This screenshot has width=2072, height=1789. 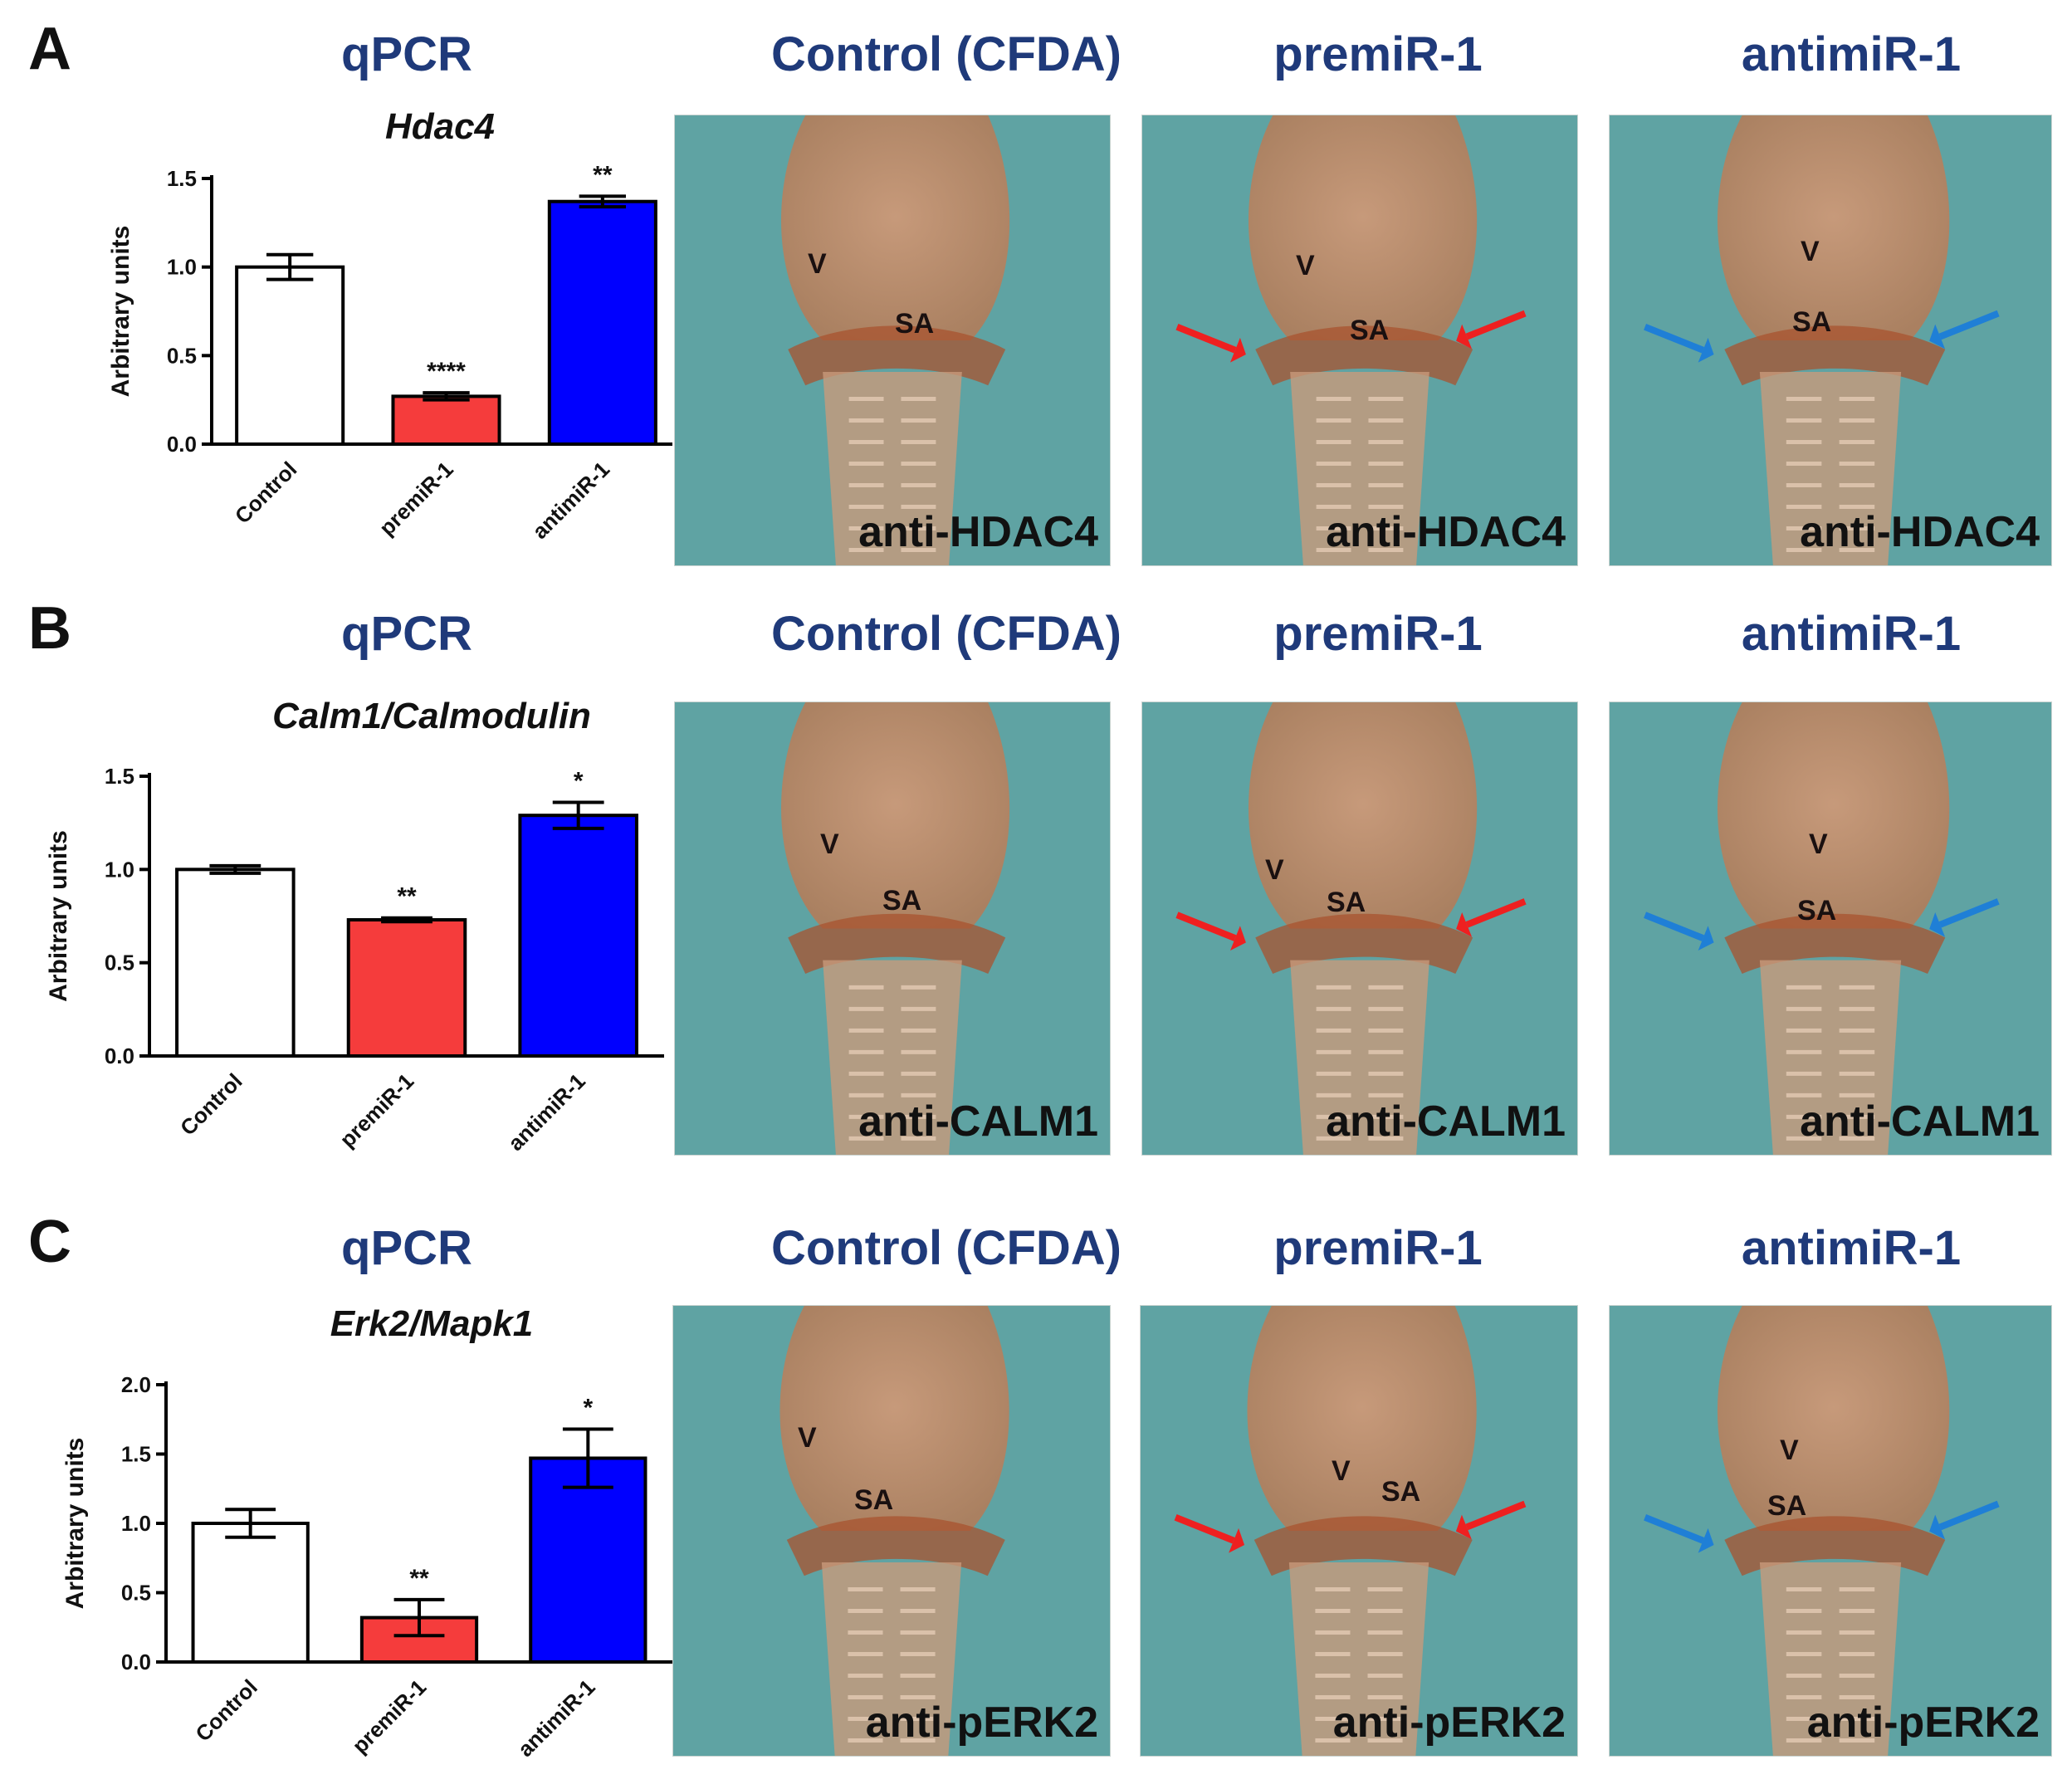 I want to click on column-title-premir-a: premiR-1, so click(x=1378, y=54).